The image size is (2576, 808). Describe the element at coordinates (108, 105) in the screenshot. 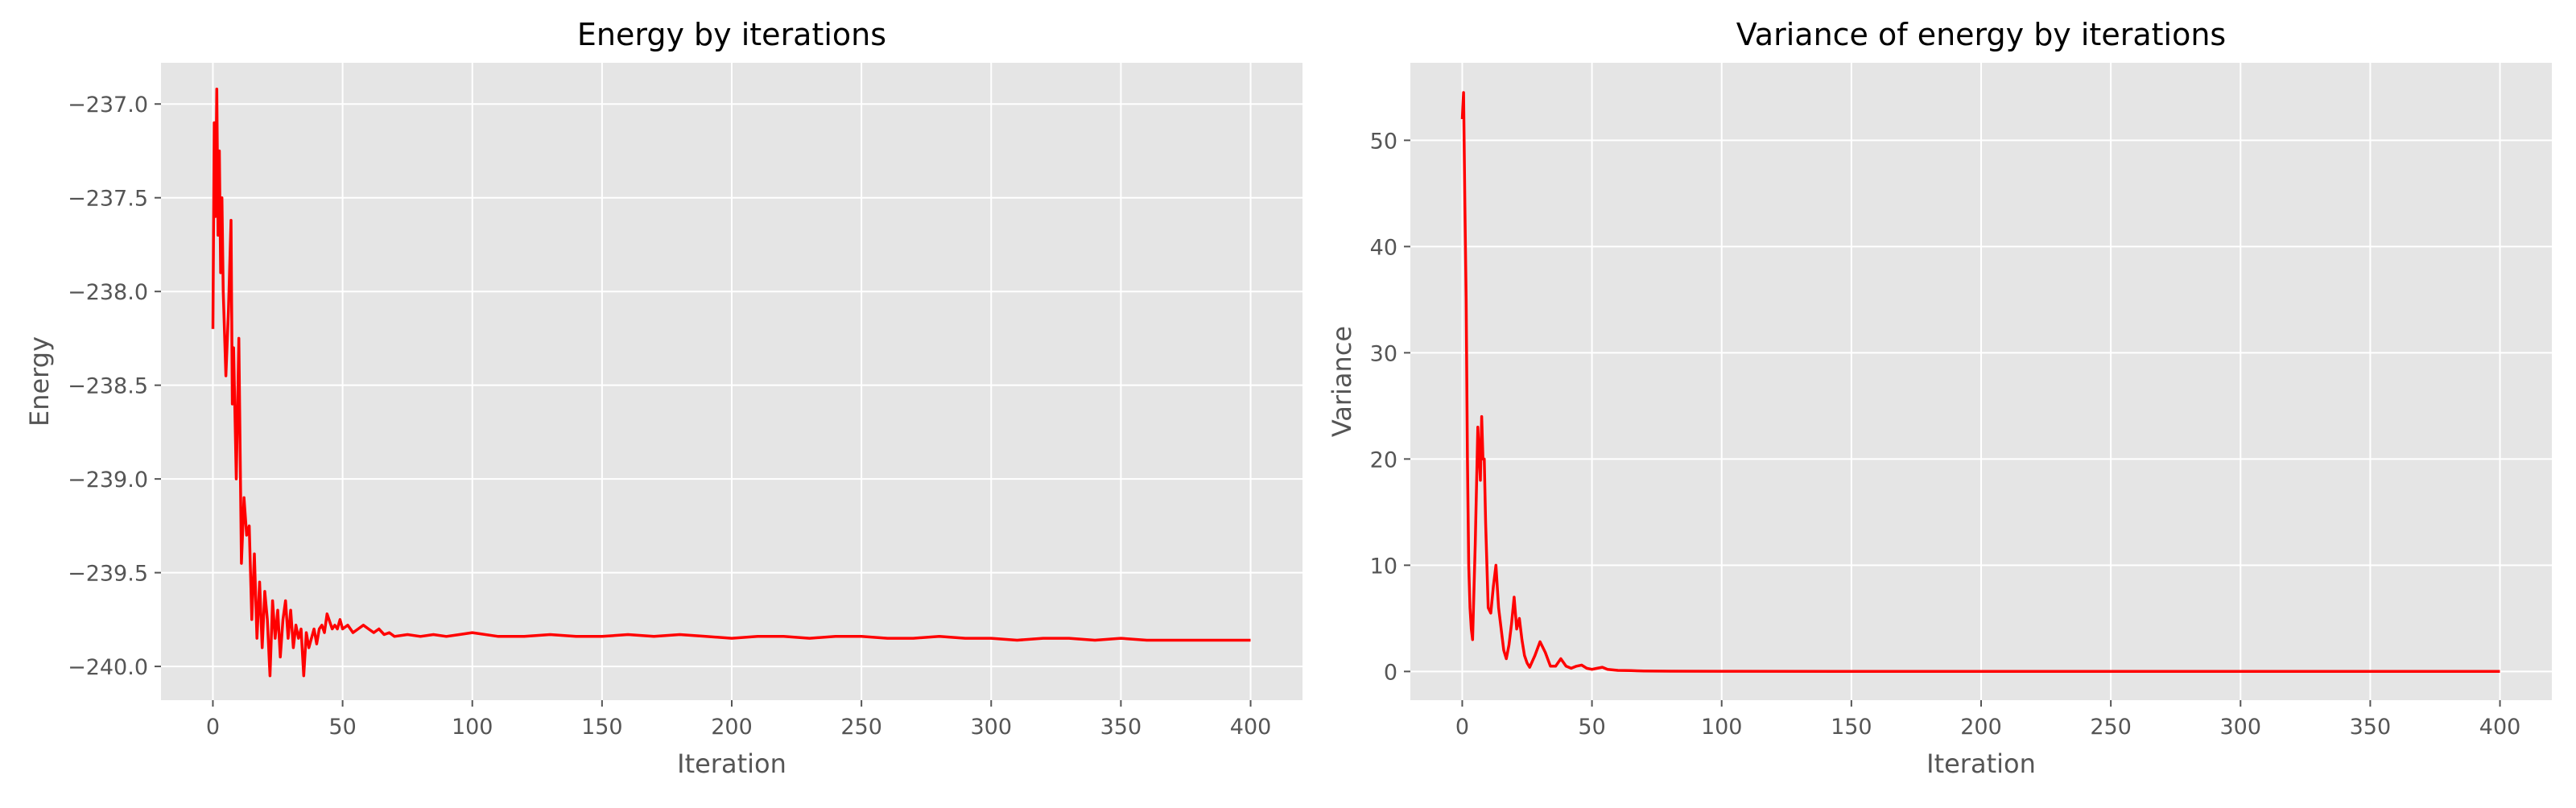

I see `y-tick-label: −237.0` at that location.